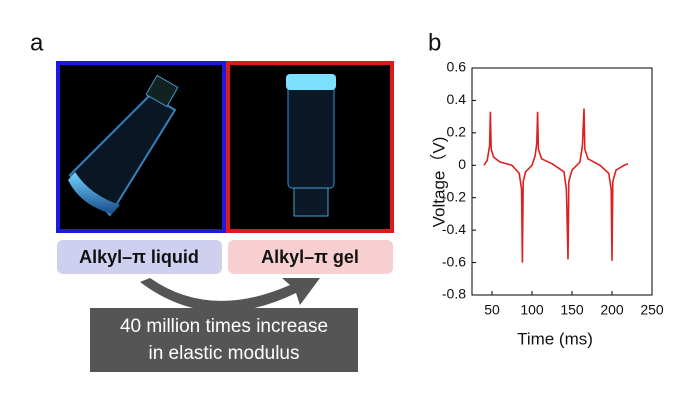  I want to click on x-tick-label: 250, so click(652, 310).